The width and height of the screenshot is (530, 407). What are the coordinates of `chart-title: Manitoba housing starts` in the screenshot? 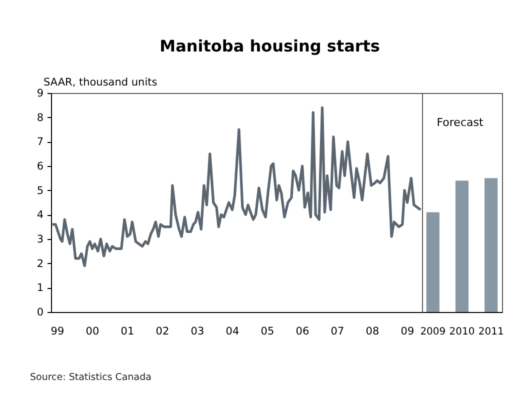 It's located at (270, 46).